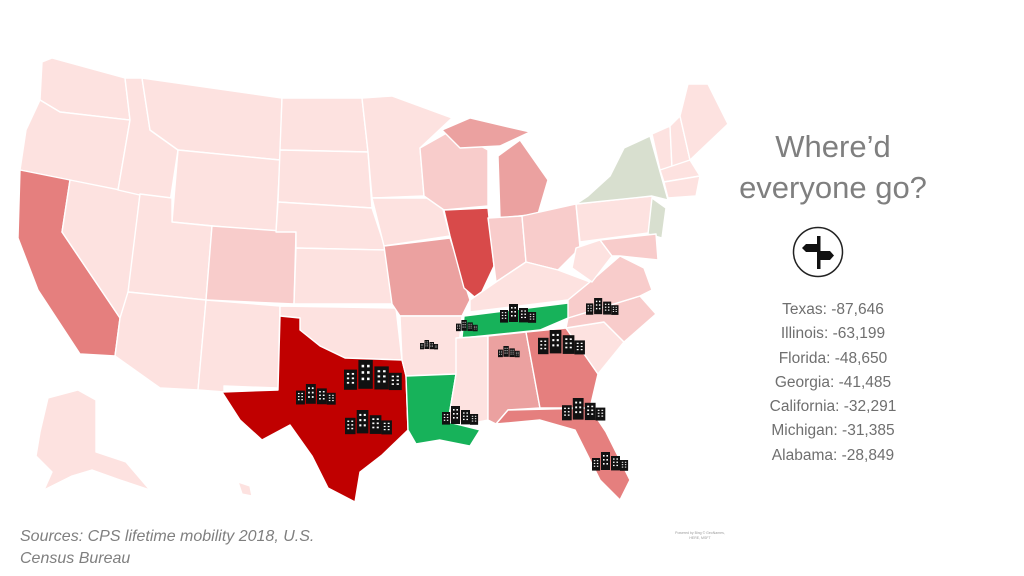  I want to click on stat-row-illinois: Illinois: -63,199, so click(833, 334).